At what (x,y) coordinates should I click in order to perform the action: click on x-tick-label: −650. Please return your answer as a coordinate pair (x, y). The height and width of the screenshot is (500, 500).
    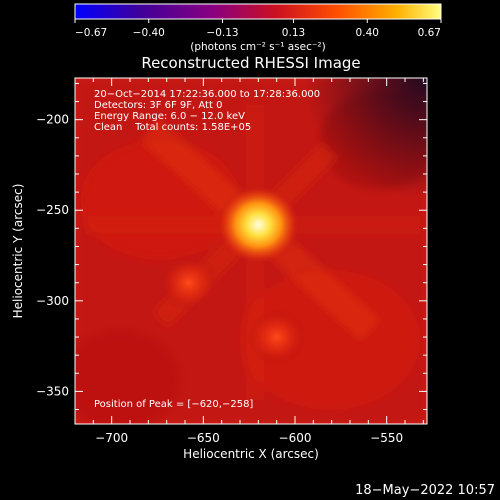
    Looking at the image, I should click on (203, 438).